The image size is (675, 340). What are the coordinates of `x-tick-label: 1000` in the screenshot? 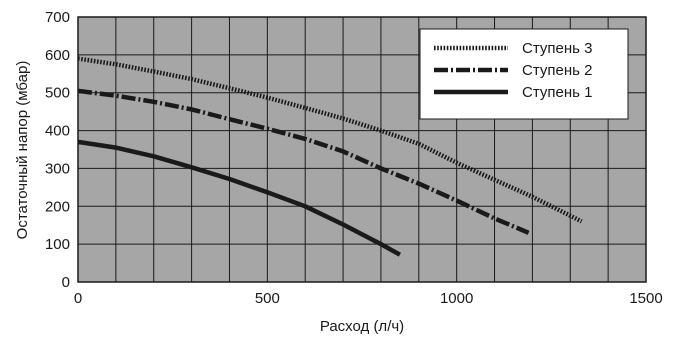 It's located at (456, 298).